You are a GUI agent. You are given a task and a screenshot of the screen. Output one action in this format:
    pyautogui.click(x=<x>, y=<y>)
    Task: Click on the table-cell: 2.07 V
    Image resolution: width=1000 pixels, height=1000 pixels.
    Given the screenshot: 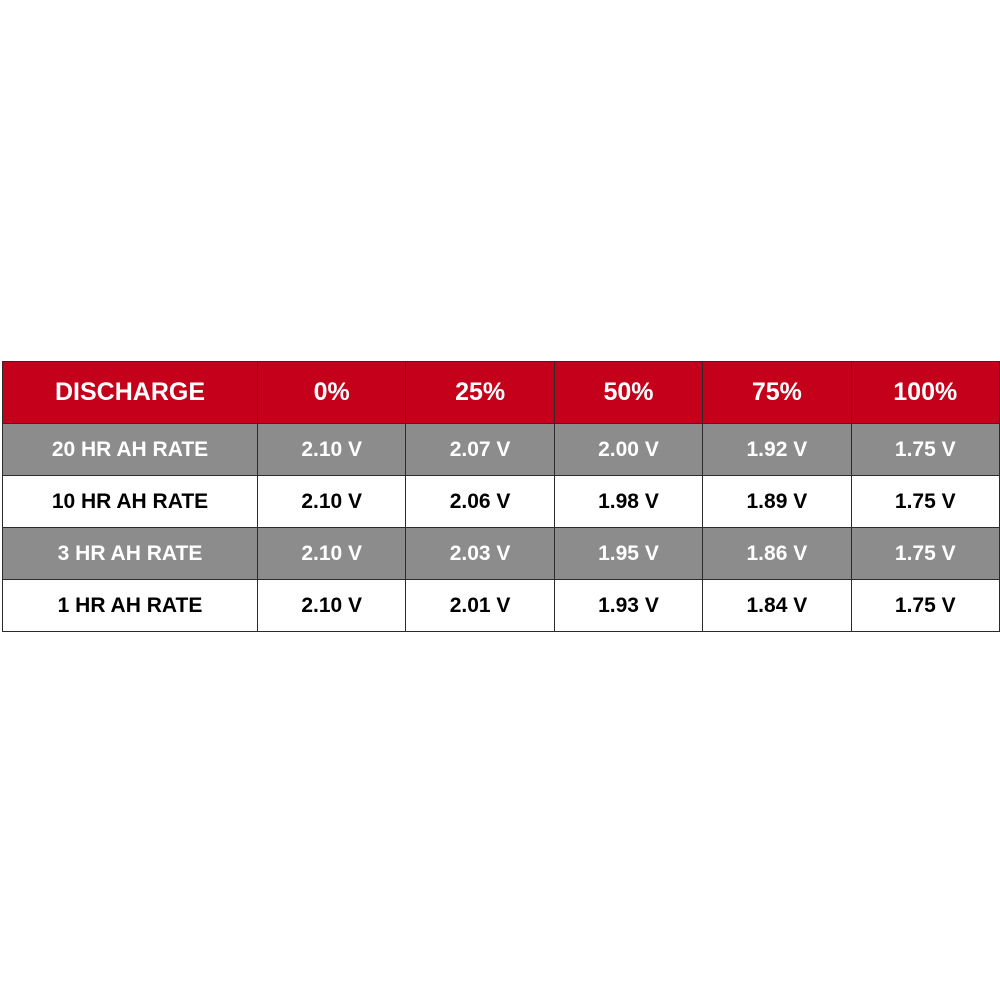 What is the action you would take?
    pyautogui.click(x=480, y=449)
    